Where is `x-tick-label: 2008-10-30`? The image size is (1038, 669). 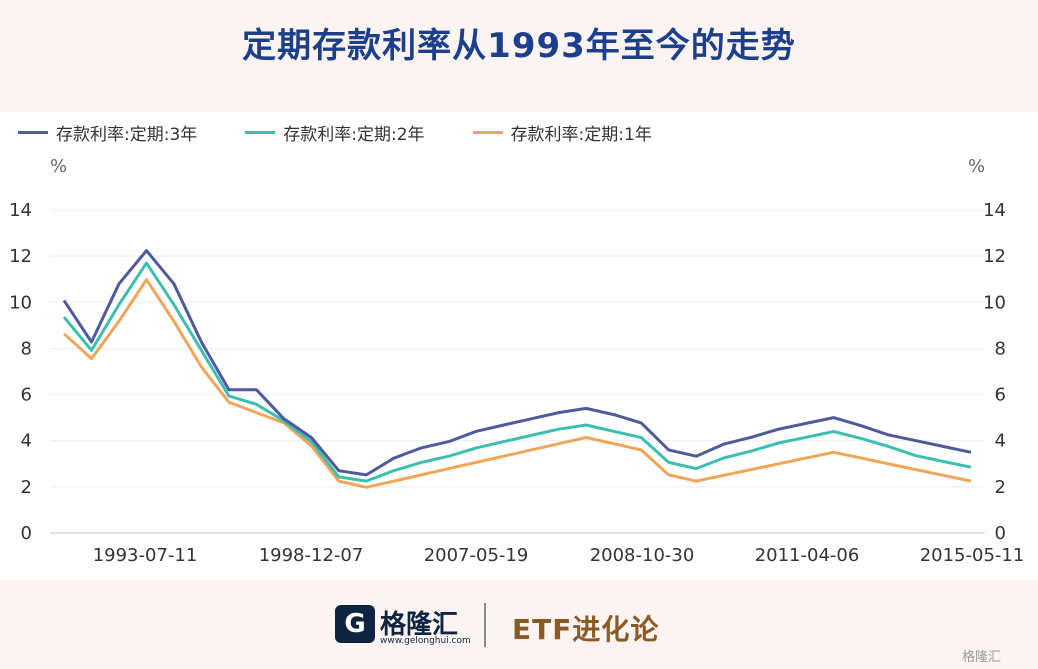
x-tick-label: 2008-10-30 is located at coordinates (642, 555).